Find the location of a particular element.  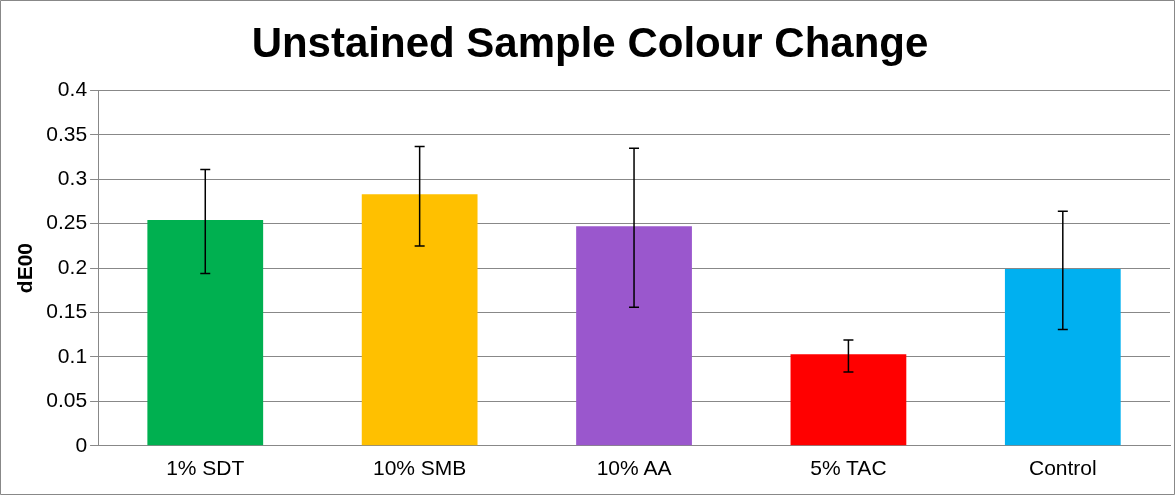

y-tick-label: 0.3 is located at coordinates (72, 178).